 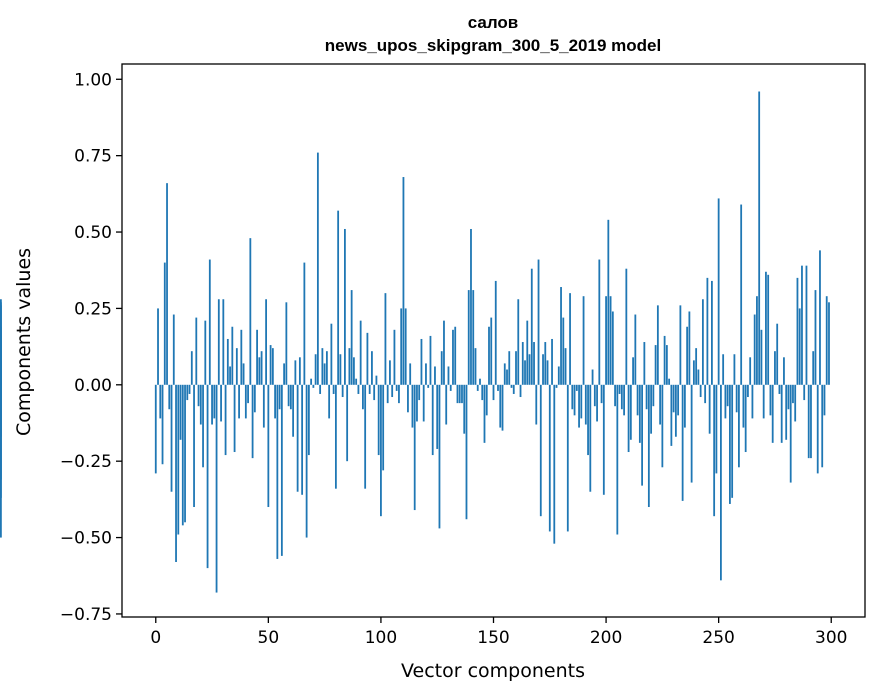 I want to click on y-axis-label: Components values, so click(x=24, y=342).